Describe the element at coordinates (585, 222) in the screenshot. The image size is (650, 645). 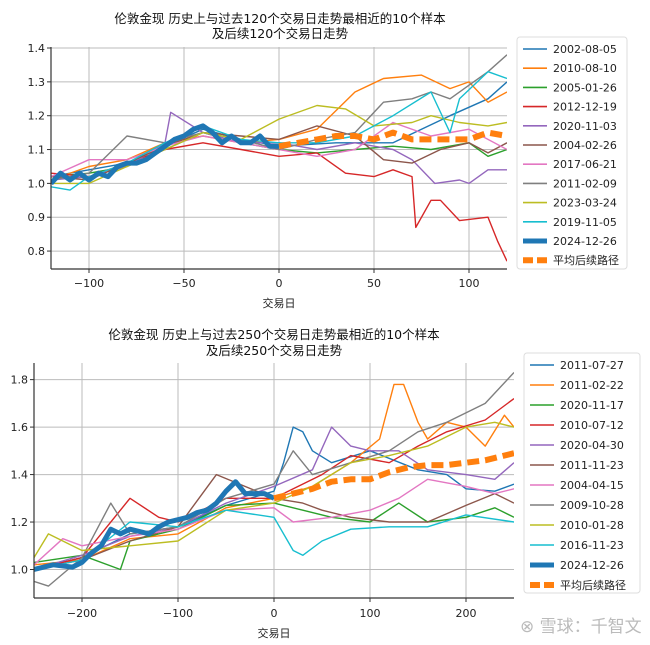
I see `legend-label: 2019-11-05` at that location.